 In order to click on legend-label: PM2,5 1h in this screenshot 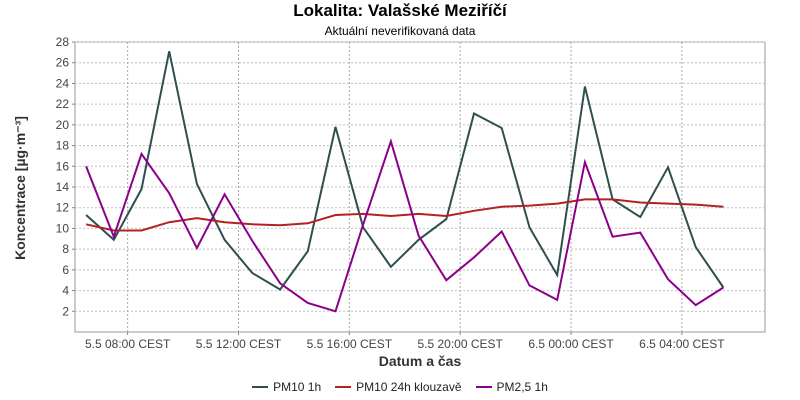, I will do `click(522, 387)`.